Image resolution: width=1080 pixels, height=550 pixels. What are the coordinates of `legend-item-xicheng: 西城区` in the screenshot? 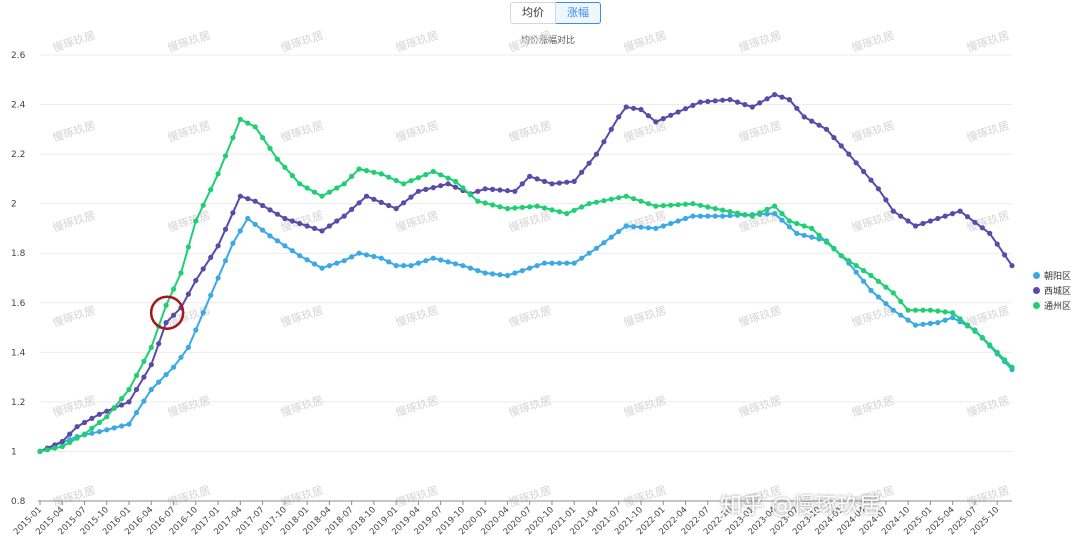 It's located at (1052, 290).